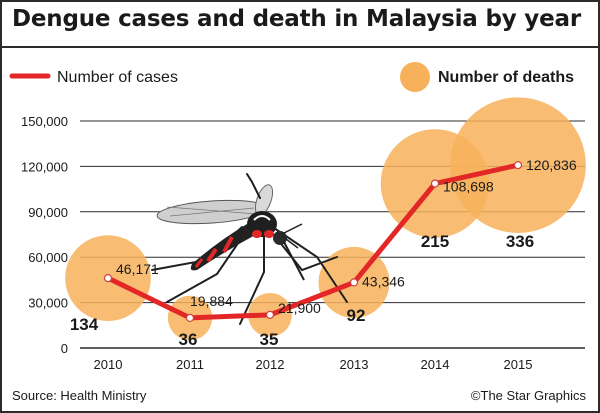  I want to click on death-value-label: 36, so click(188, 339).